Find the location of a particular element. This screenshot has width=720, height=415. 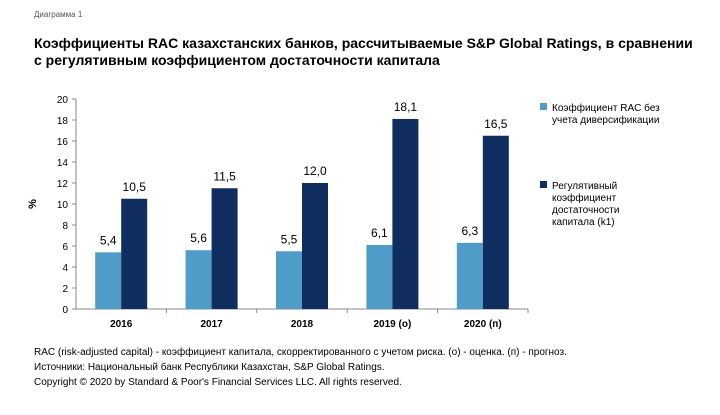

y-tick-label: 12 is located at coordinates (63, 184).